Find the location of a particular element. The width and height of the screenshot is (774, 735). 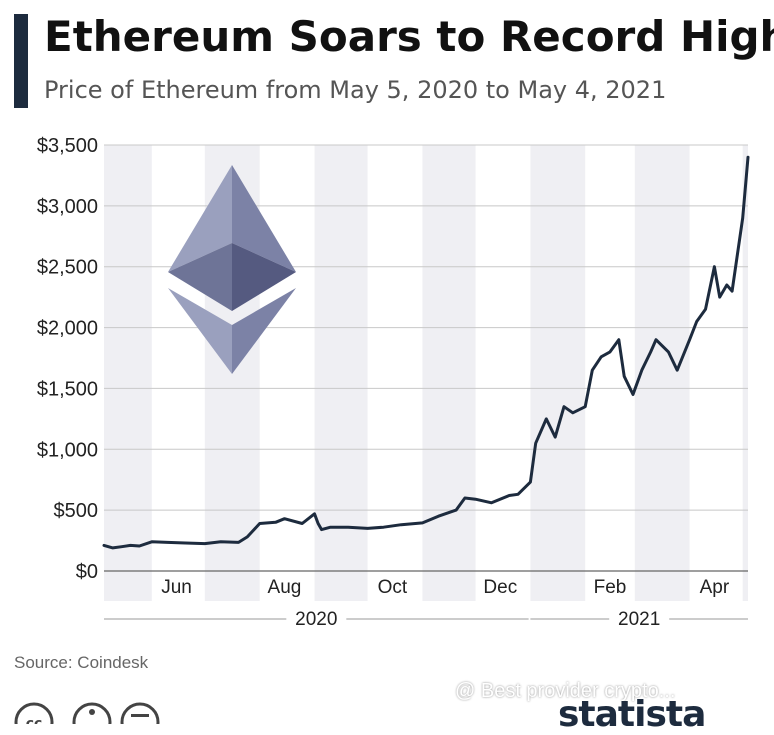

year-label: 2021 is located at coordinates (639, 619).